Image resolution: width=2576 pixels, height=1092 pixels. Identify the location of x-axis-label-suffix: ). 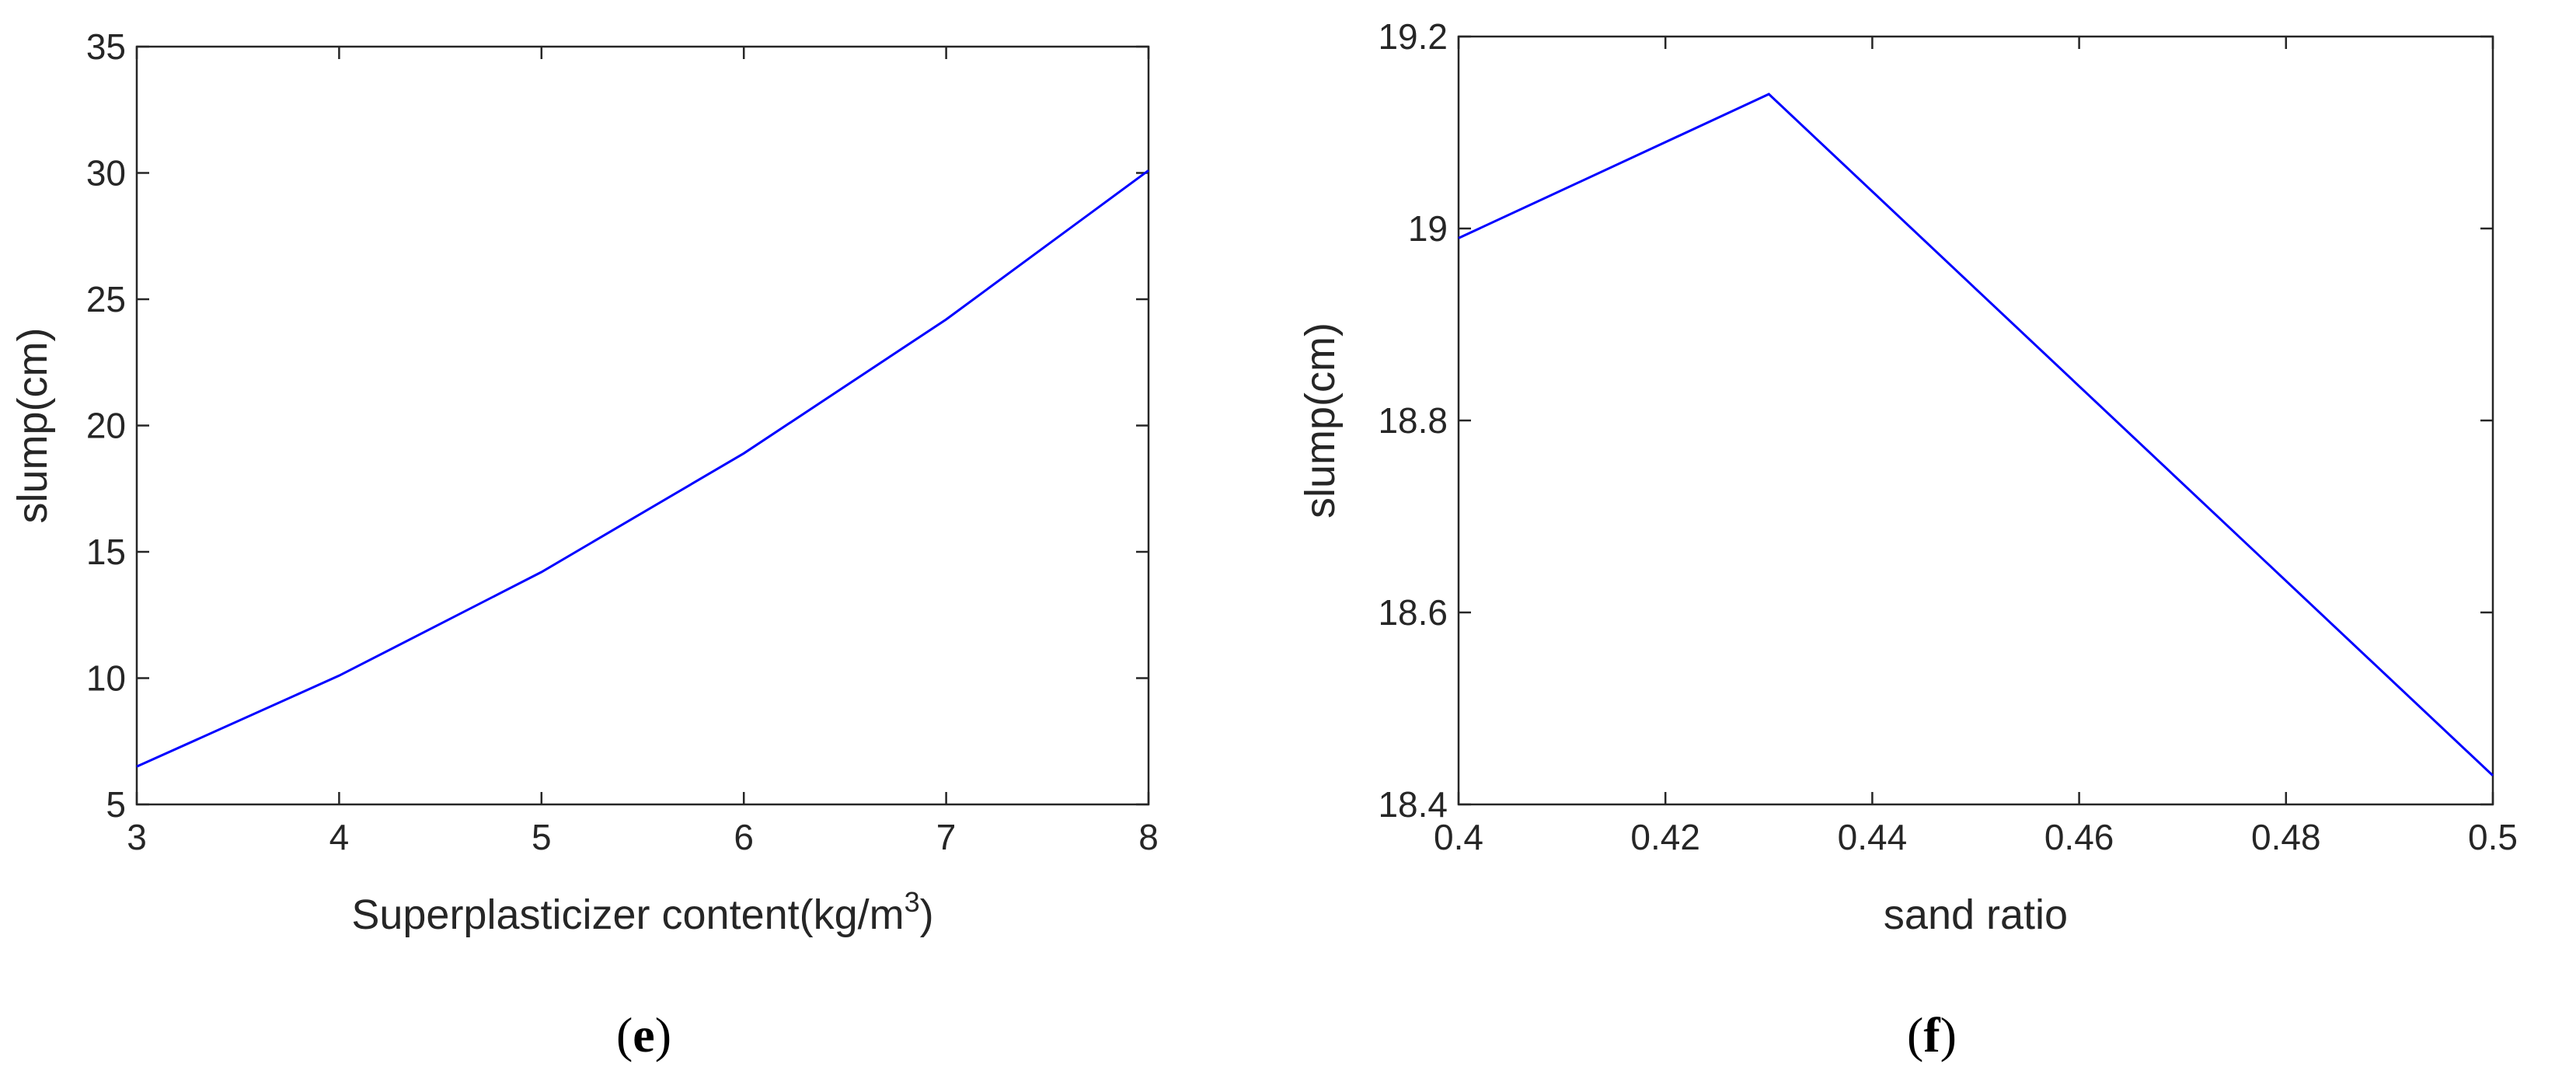
(927, 914).